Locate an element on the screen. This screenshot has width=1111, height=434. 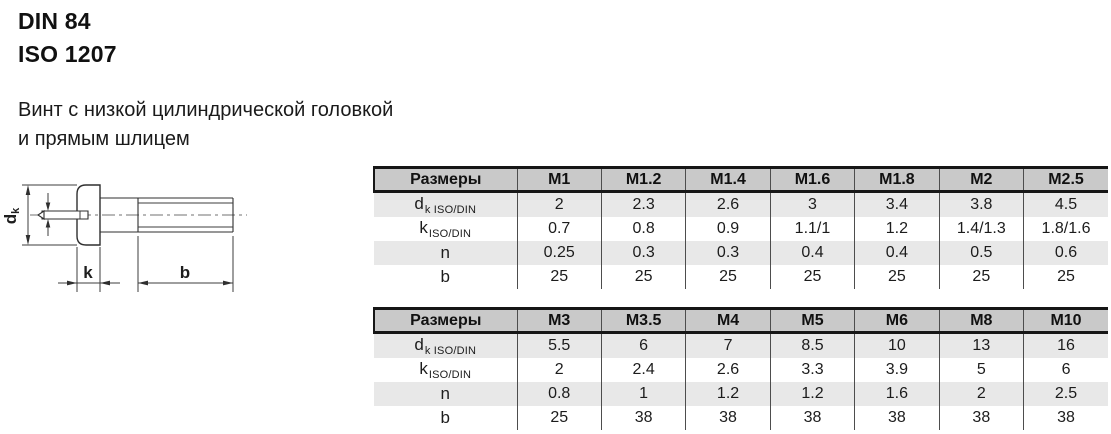
value-cell: 0.25 is located at coordinates (559, 253).